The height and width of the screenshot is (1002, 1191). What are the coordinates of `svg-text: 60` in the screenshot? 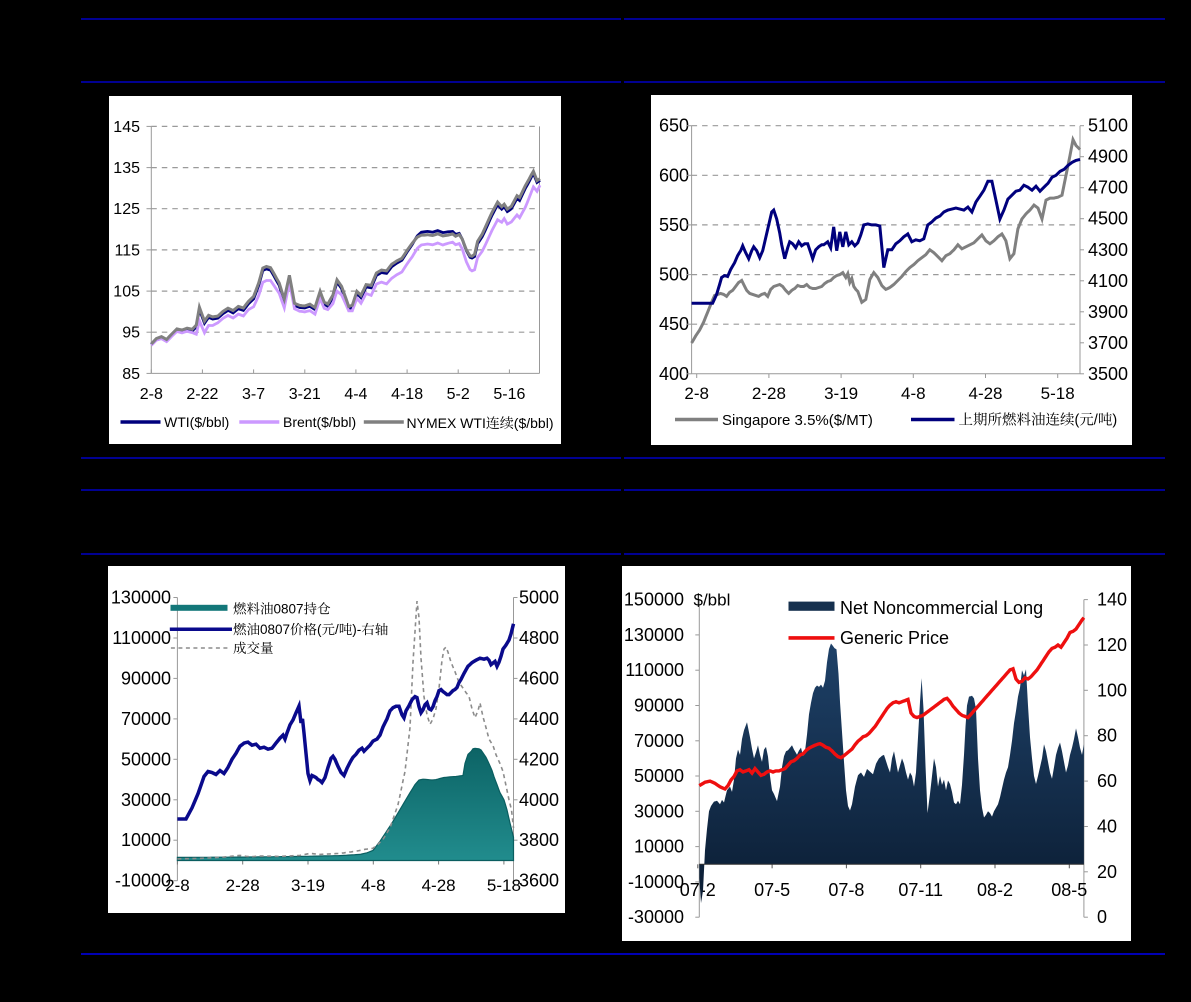 It's located at (1107, 781).